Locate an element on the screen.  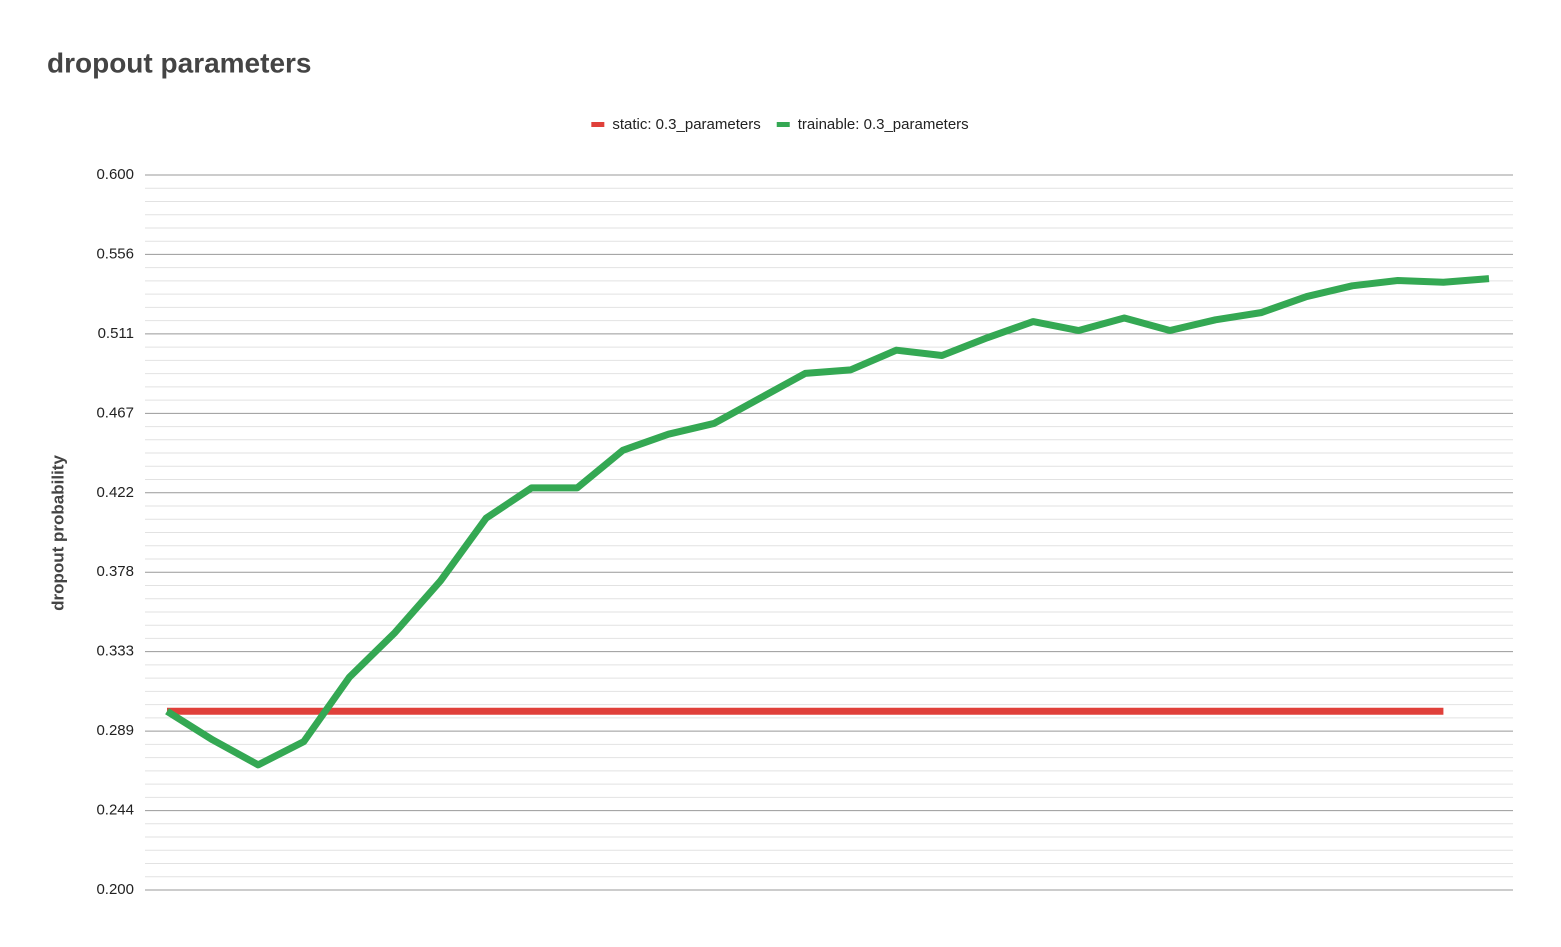
y-tick-label: 0.333 is located at coordinates (115, 651).